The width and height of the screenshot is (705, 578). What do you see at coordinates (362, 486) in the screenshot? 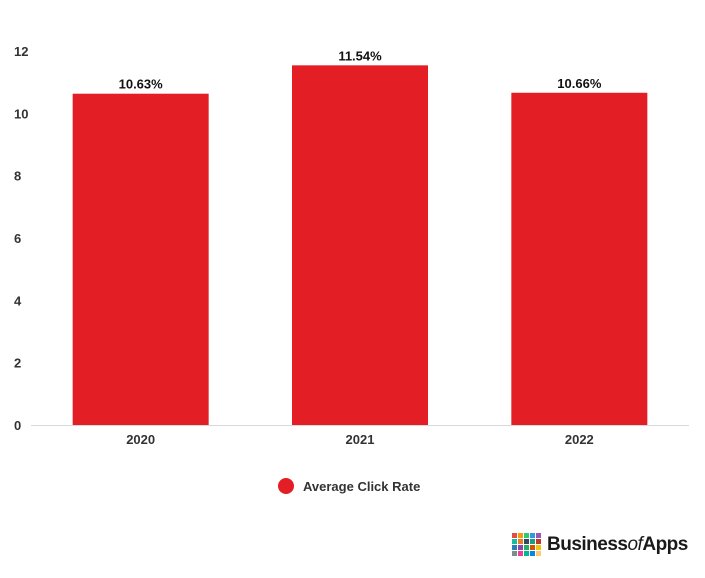
I see `legend-label: Average Click Rate` at bounding box center [362, 486].